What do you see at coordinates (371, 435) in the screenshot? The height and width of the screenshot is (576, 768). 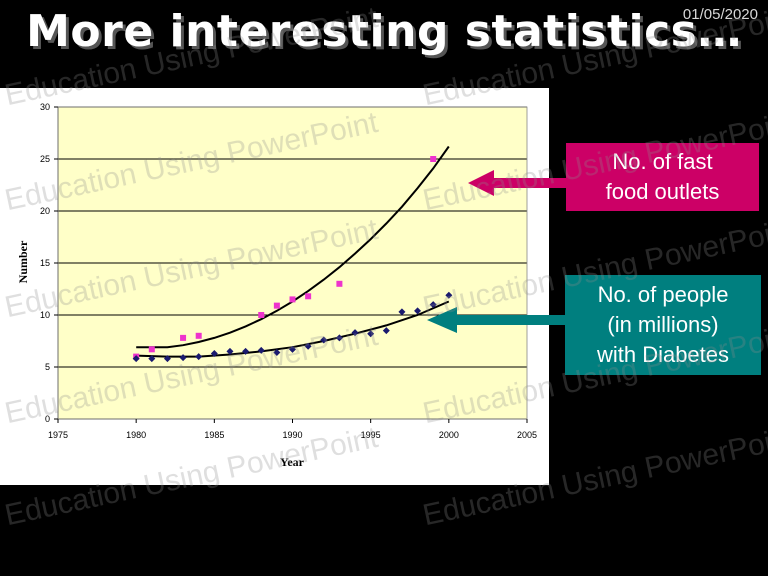 I see `x-tick-label: 1995` at bounding box center [371, 435].